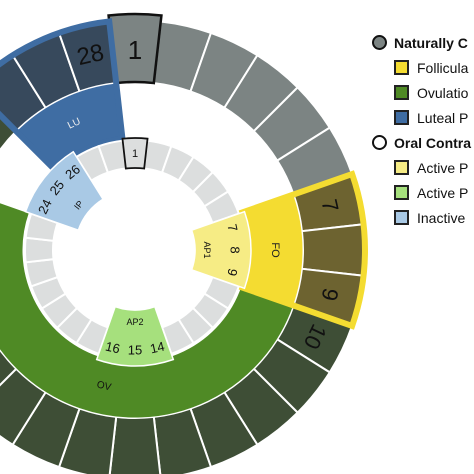 The height and width of the screenshot is (474, 474). I want to click on circle-filled-icon, so click(379, 42).